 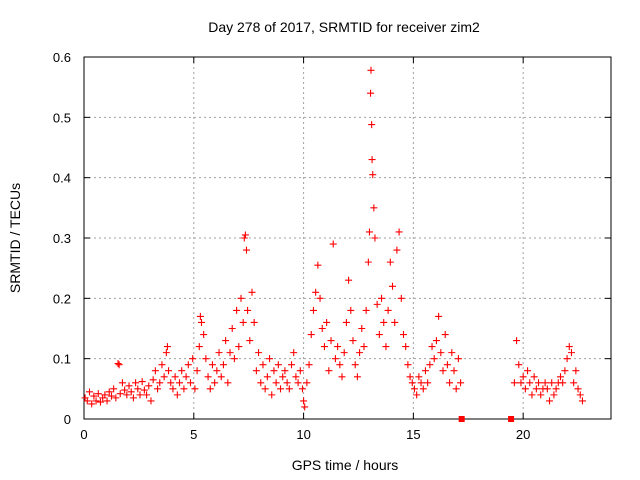 What do you see at coordinates (193, 434) in the screenshot?
I see `x-tick-label: 5` at bounding box center [193, 434].